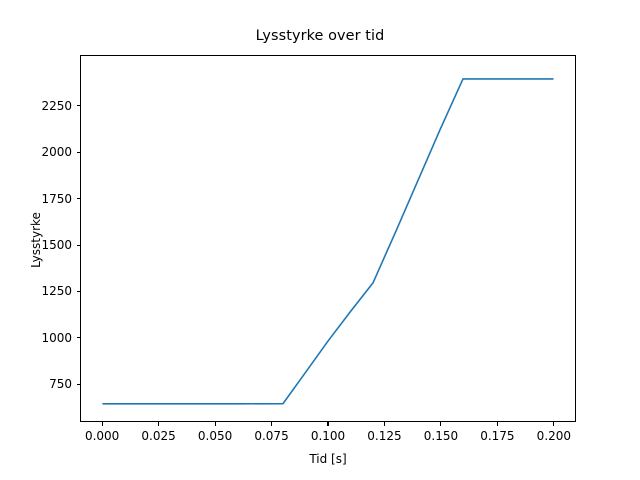 This screenshot has height=480, width=640. I want to click on y-tick-label: 750, so click(60, 384).